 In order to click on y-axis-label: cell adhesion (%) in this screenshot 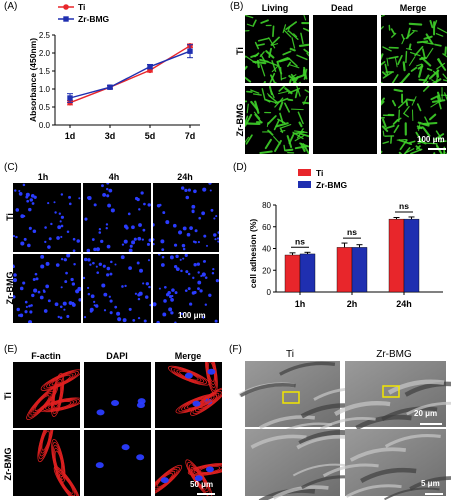, I will do `click(253, 254)`.